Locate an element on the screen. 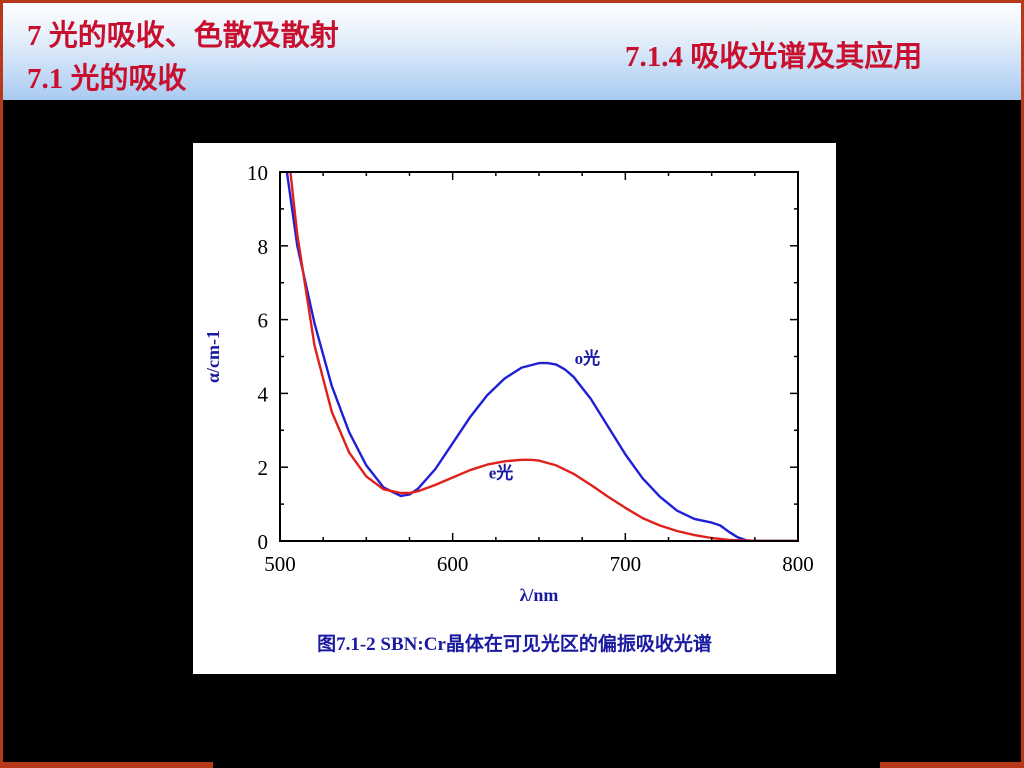 The height and width of the screenshot is (768, 1024). y-tick-label: 4 is located at coordinates (263, 394).